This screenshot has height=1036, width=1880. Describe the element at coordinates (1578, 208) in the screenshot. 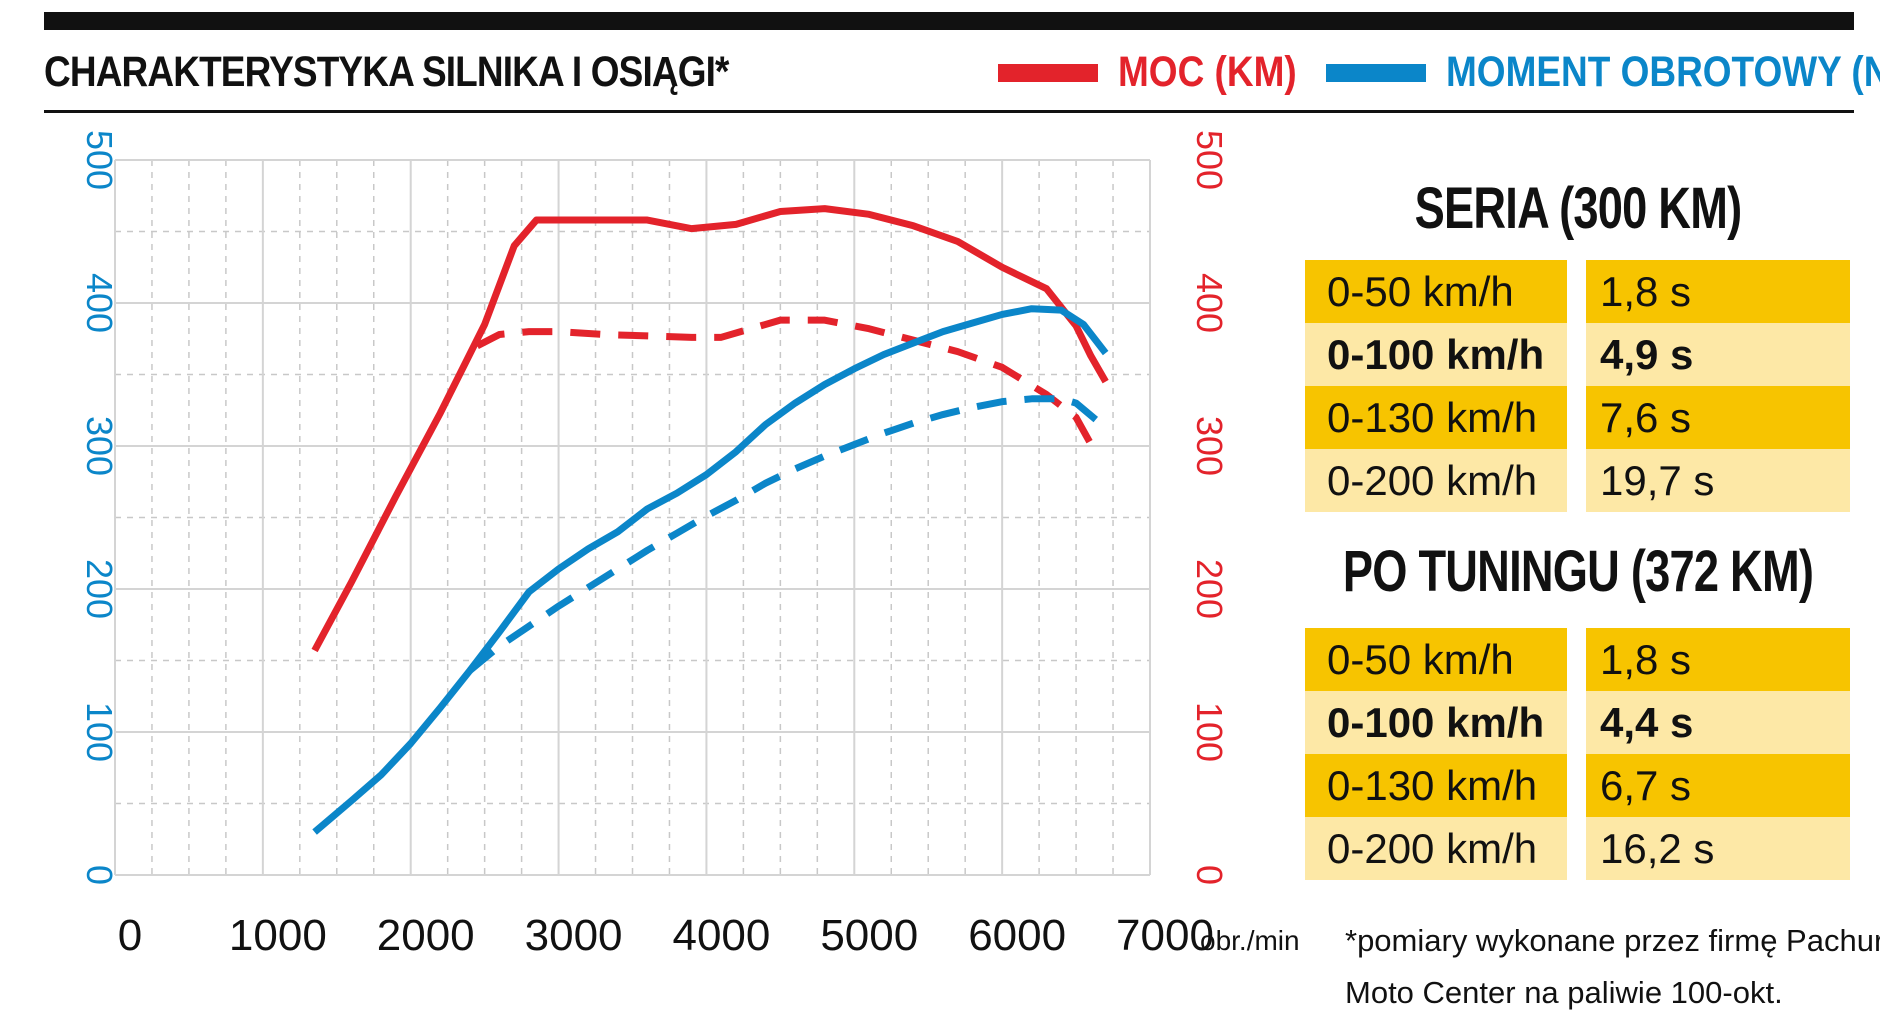

I see `table-title-stock: SERIA (300 KM)` at that location.